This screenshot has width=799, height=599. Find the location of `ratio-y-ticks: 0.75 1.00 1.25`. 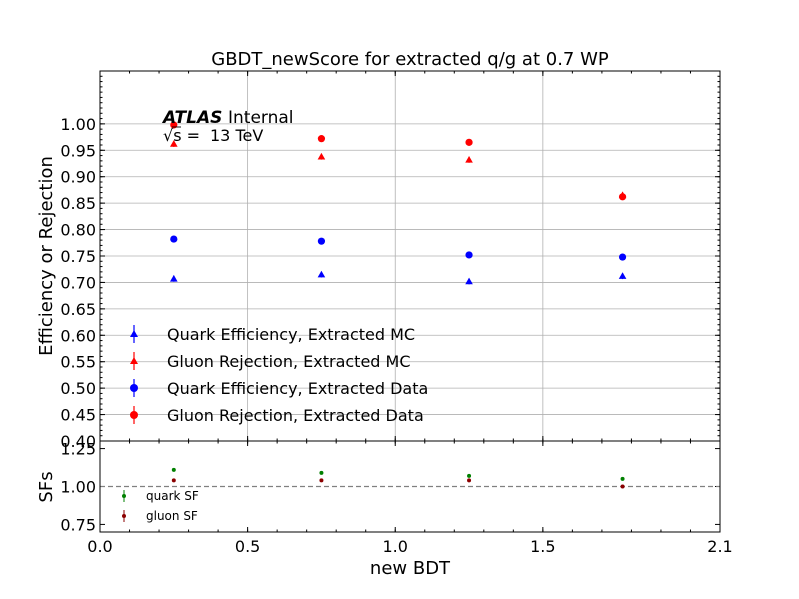

ratio-y-ticks: 0.75 1.00 1.25 is located at coordinates (390, 487).